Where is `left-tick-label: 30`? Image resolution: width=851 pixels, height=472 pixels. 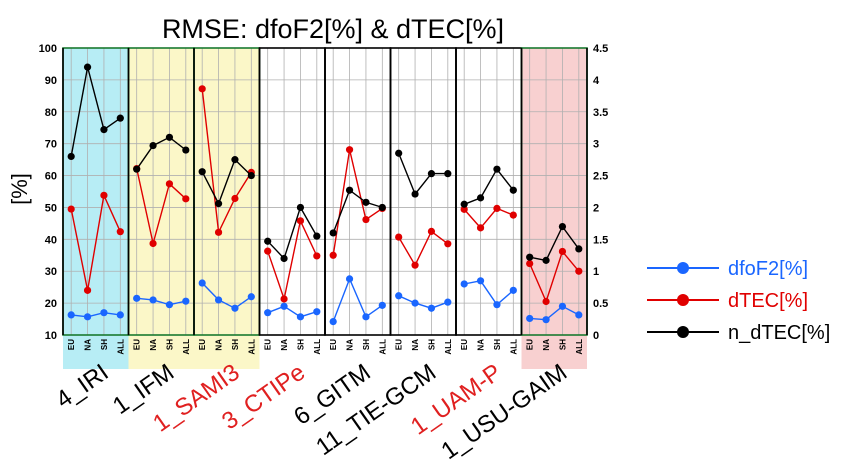
left-tick-label: 30 is located at coordinates (51, 272).